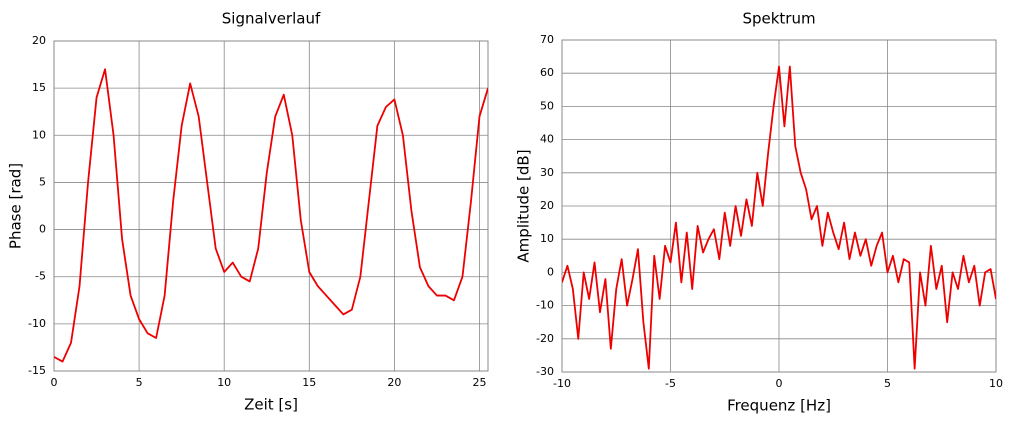  What do you see at coordinates (547, 172) in the screenshot?
I see `y-tick-label: 30` at bounding box center [547, 172].